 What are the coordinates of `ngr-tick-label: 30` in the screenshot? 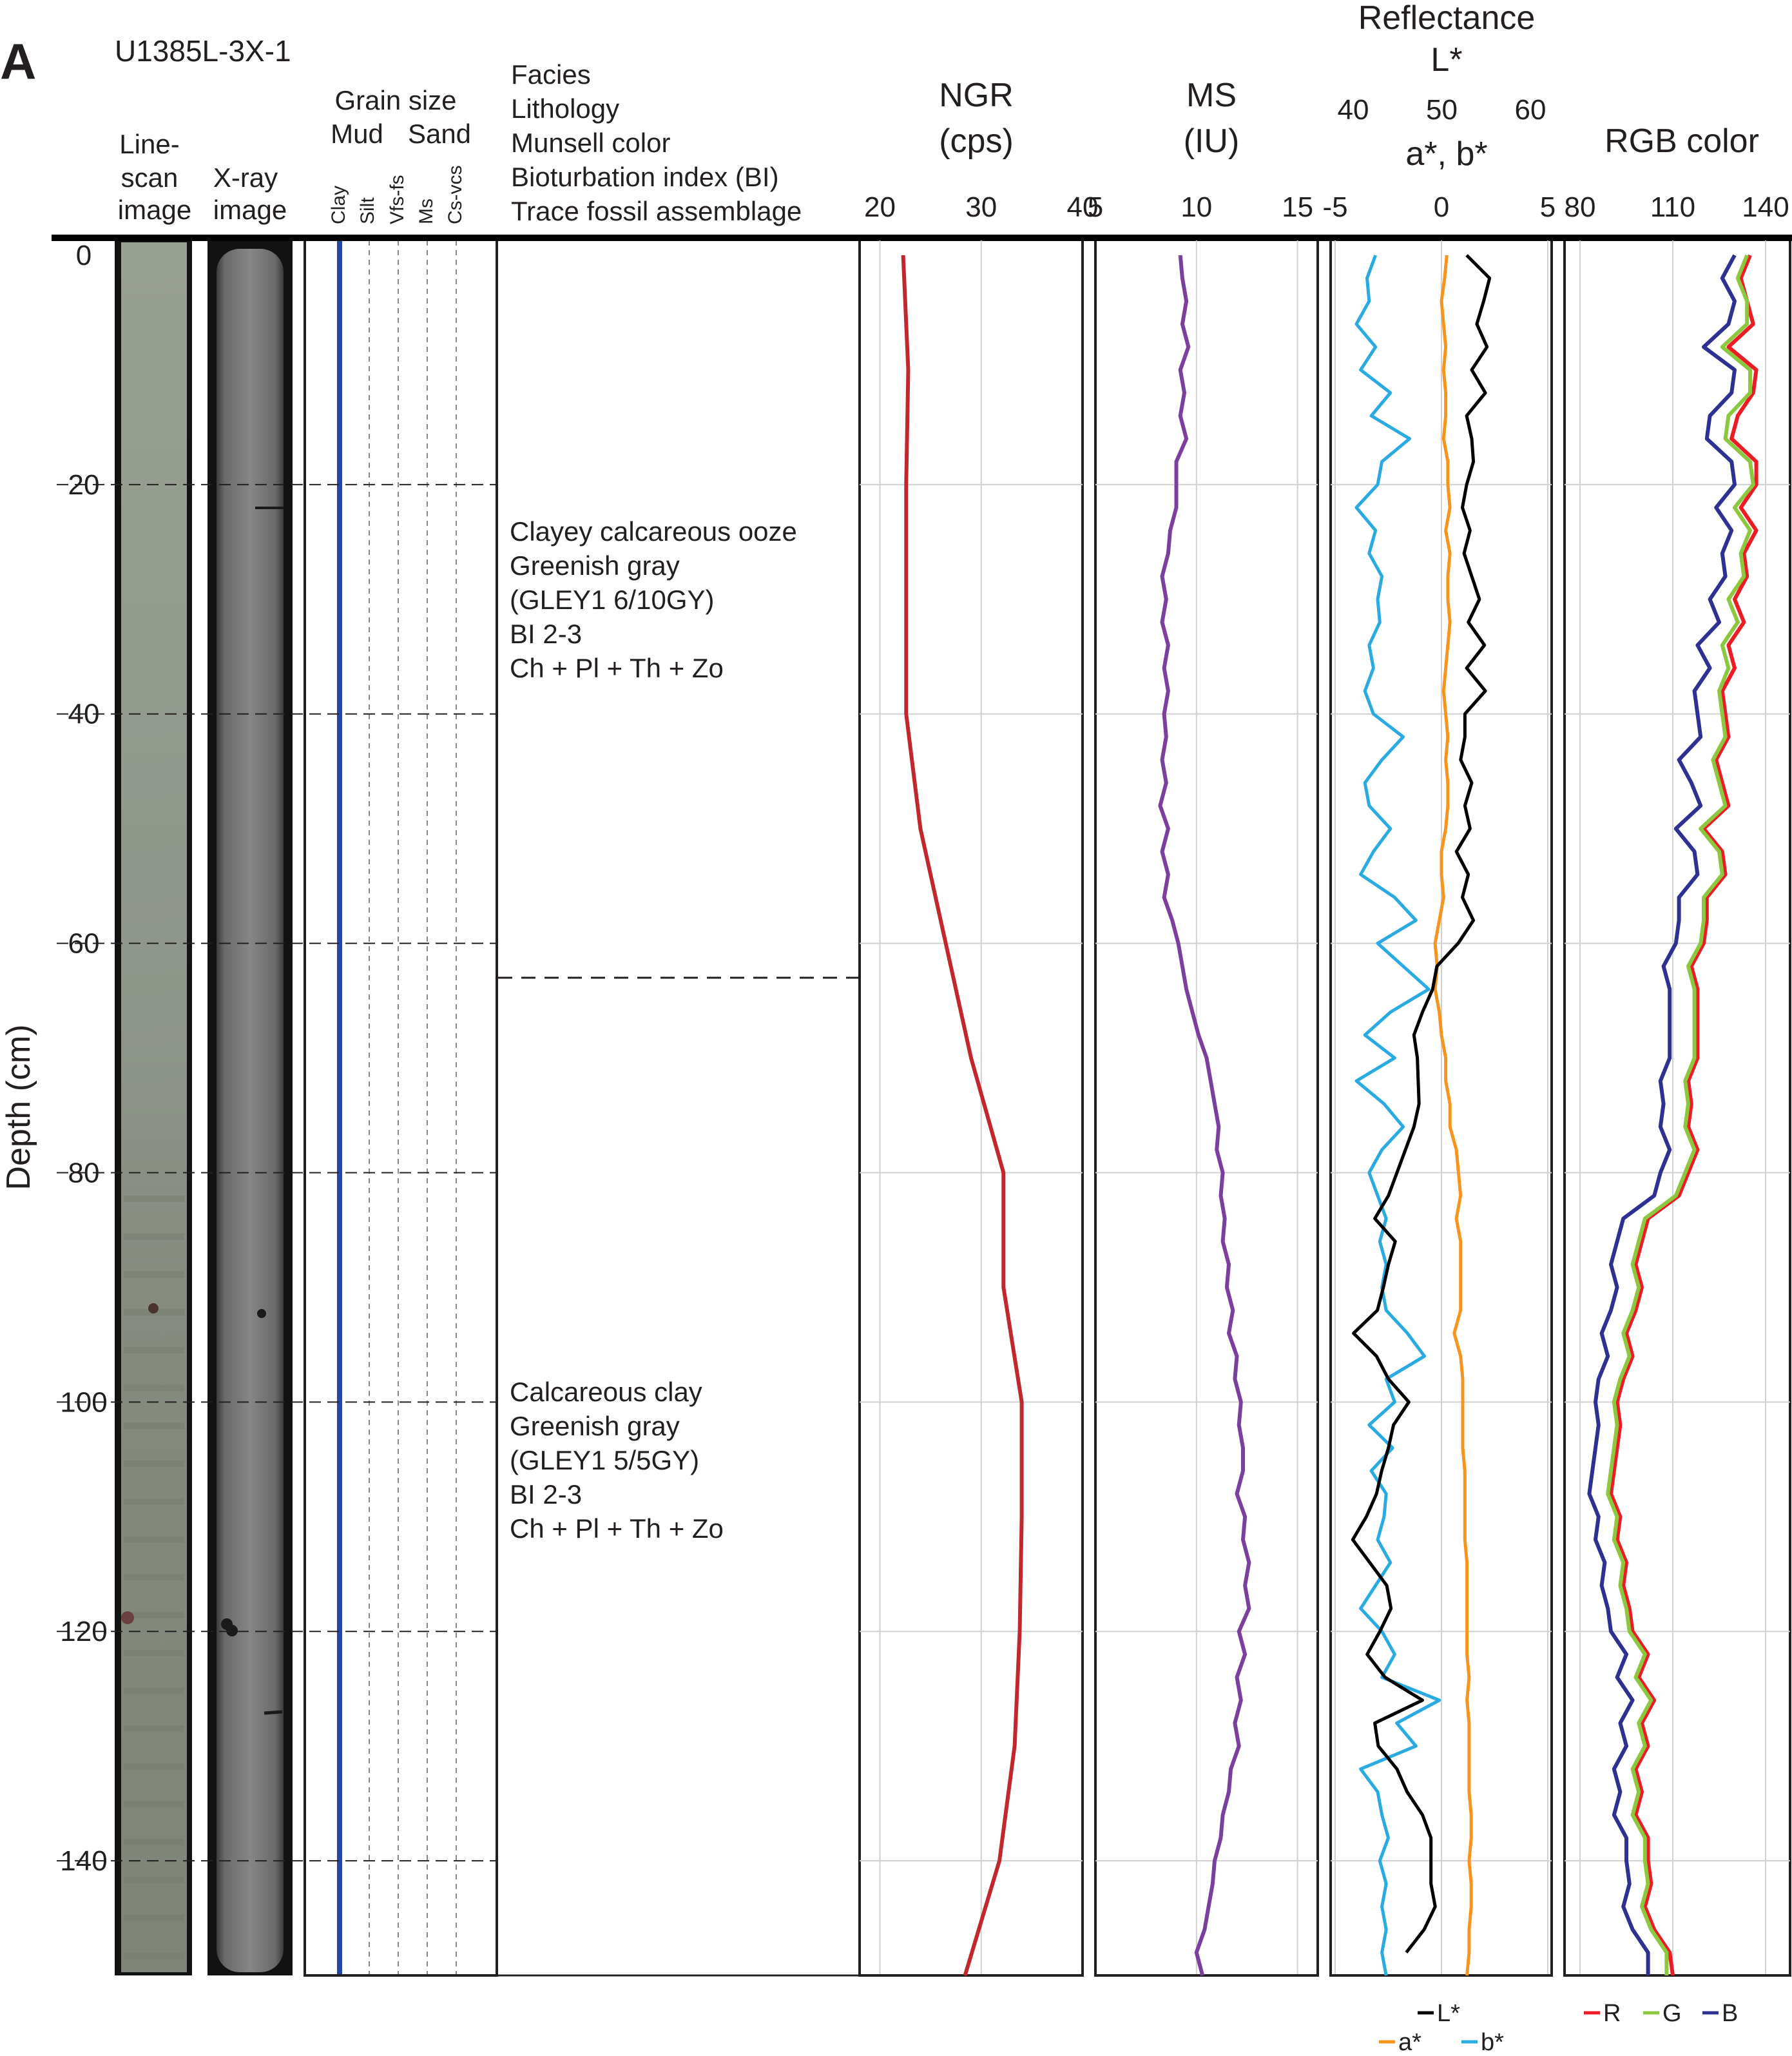 It's located at (981, 207).